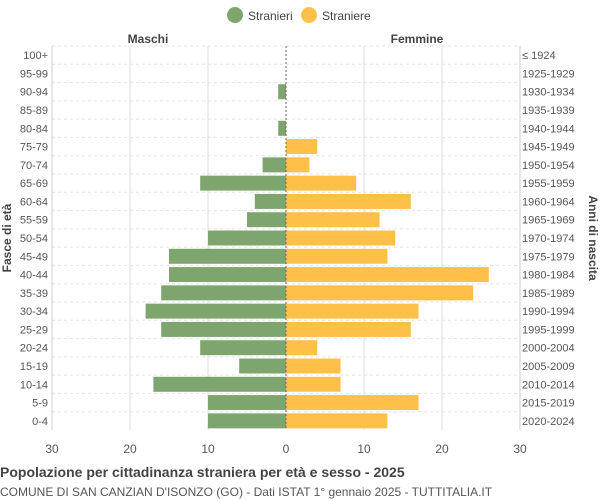 This screenshot has height=500, width=600. Describe the element at coordinates (34, 166) in the screenshot. I see `age-label: 70-74` at that location.